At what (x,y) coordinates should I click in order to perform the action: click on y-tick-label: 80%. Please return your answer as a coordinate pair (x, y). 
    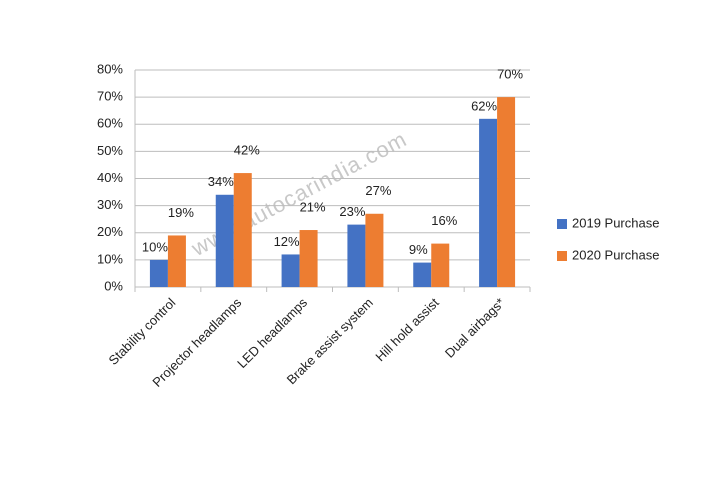
    Looking at the image, I should click on (110, 68).